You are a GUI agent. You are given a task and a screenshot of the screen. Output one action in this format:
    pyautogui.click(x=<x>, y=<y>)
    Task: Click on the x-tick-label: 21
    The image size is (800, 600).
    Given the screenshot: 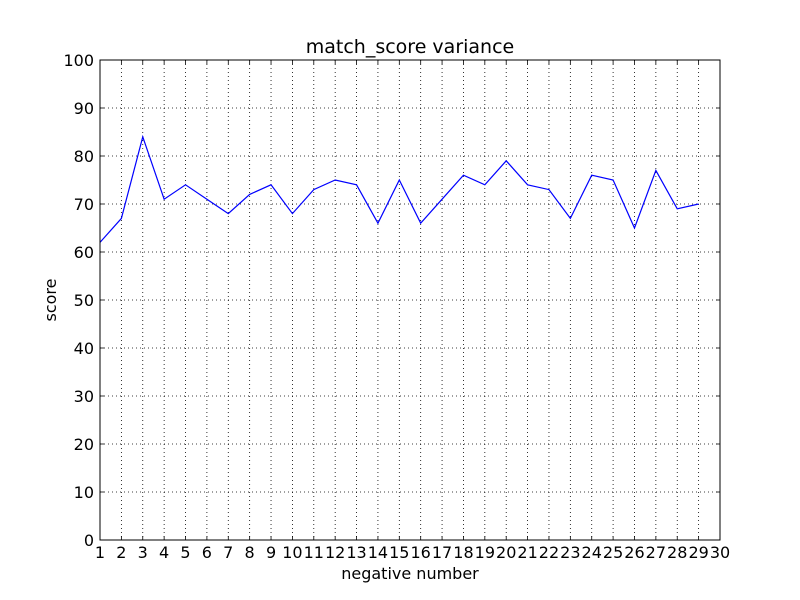 What is the action you would take?
    pyautogui.click(x=527, y=552)
    